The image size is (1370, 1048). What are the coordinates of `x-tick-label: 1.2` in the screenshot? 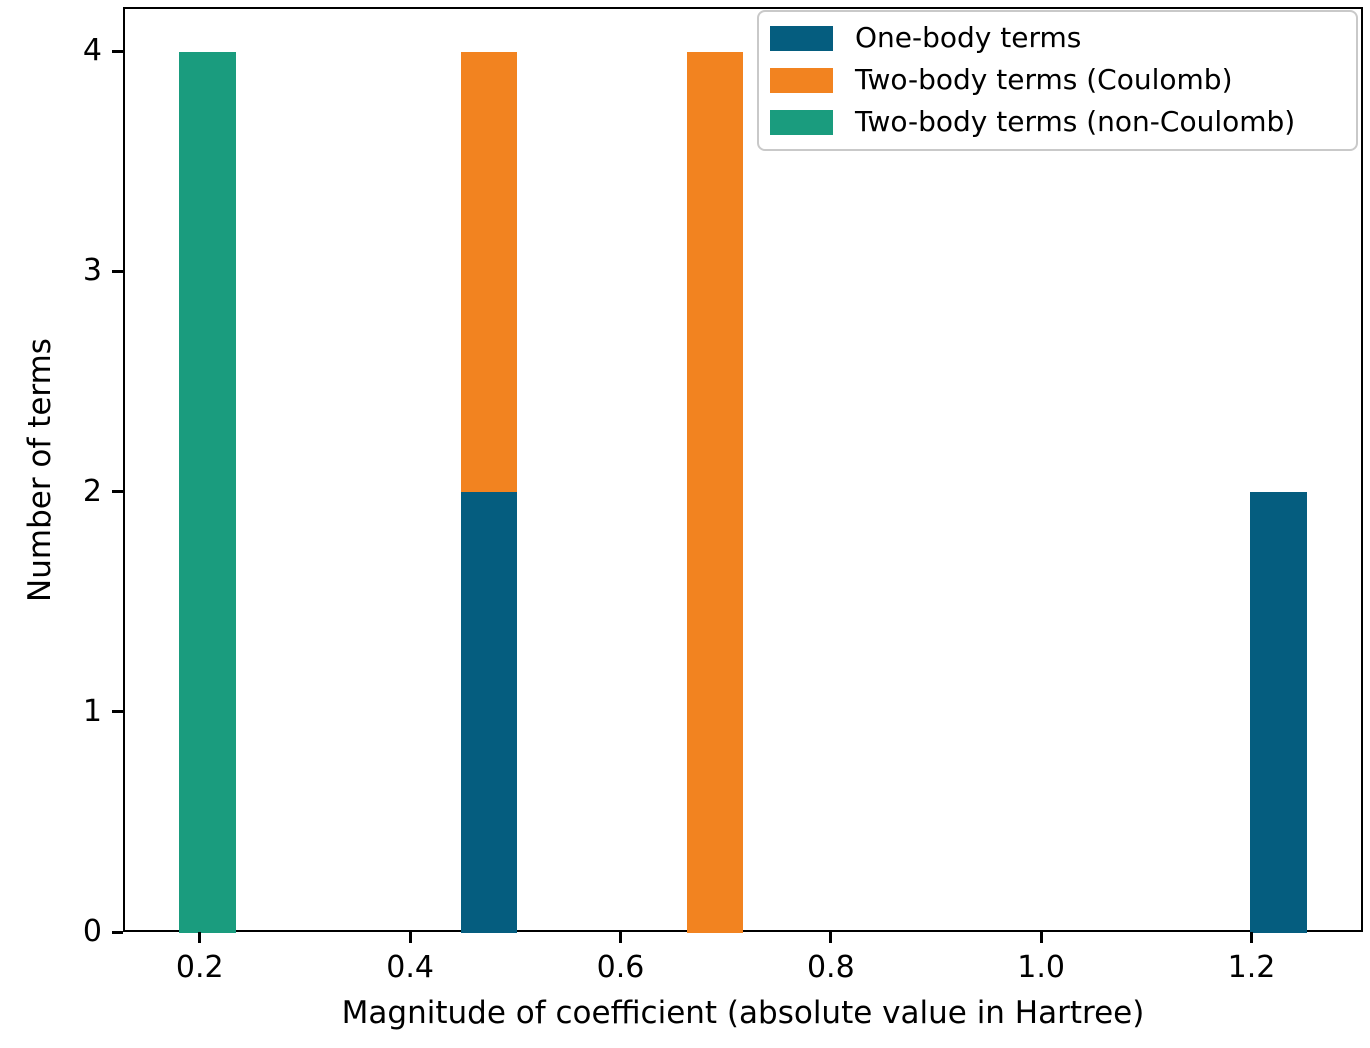 It's located at (1251, 967).